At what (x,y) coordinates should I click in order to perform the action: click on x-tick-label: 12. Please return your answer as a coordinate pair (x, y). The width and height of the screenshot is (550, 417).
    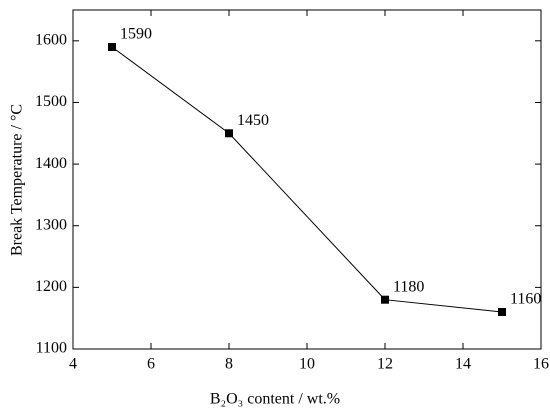
    Looking at the image, I should click on (385, 364).